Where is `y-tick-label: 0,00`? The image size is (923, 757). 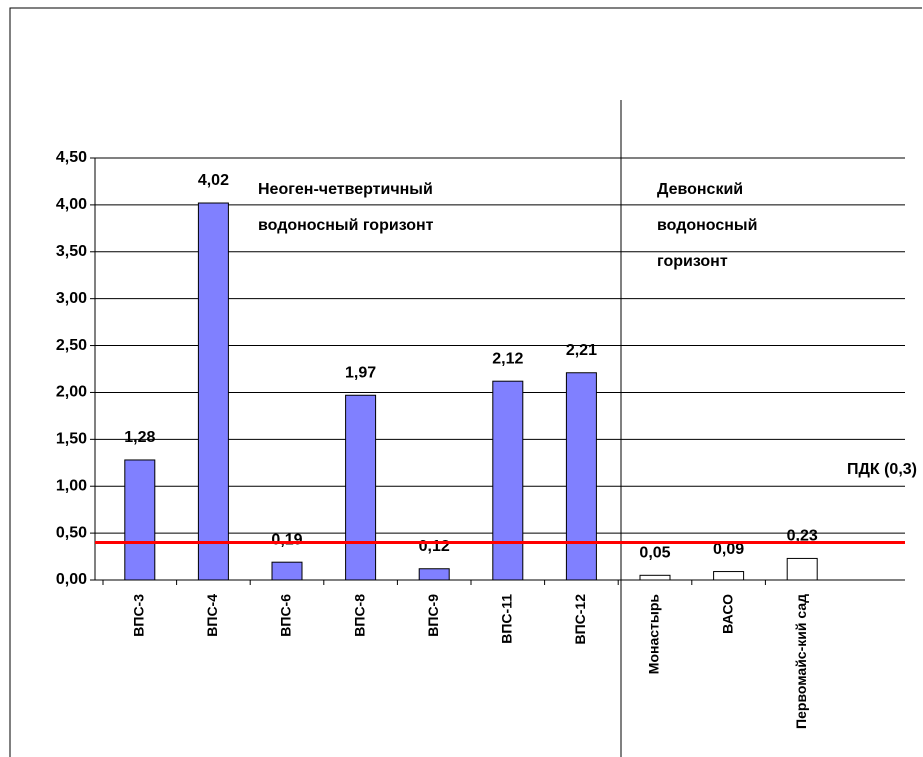
y-tick-label: 0,00 is located at coordinates (71, 579).